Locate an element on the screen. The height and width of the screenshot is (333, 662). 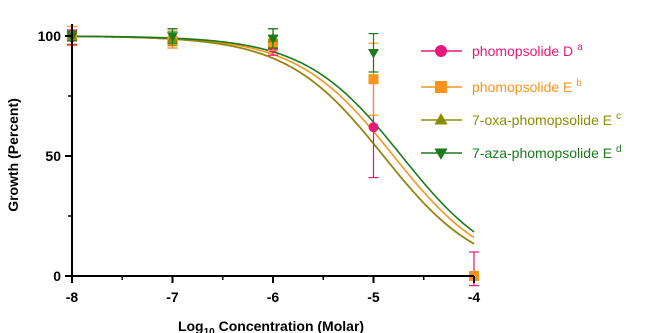
x-axis-title: Log10 Concentration (Molar) is located at coordinates (271, 325).